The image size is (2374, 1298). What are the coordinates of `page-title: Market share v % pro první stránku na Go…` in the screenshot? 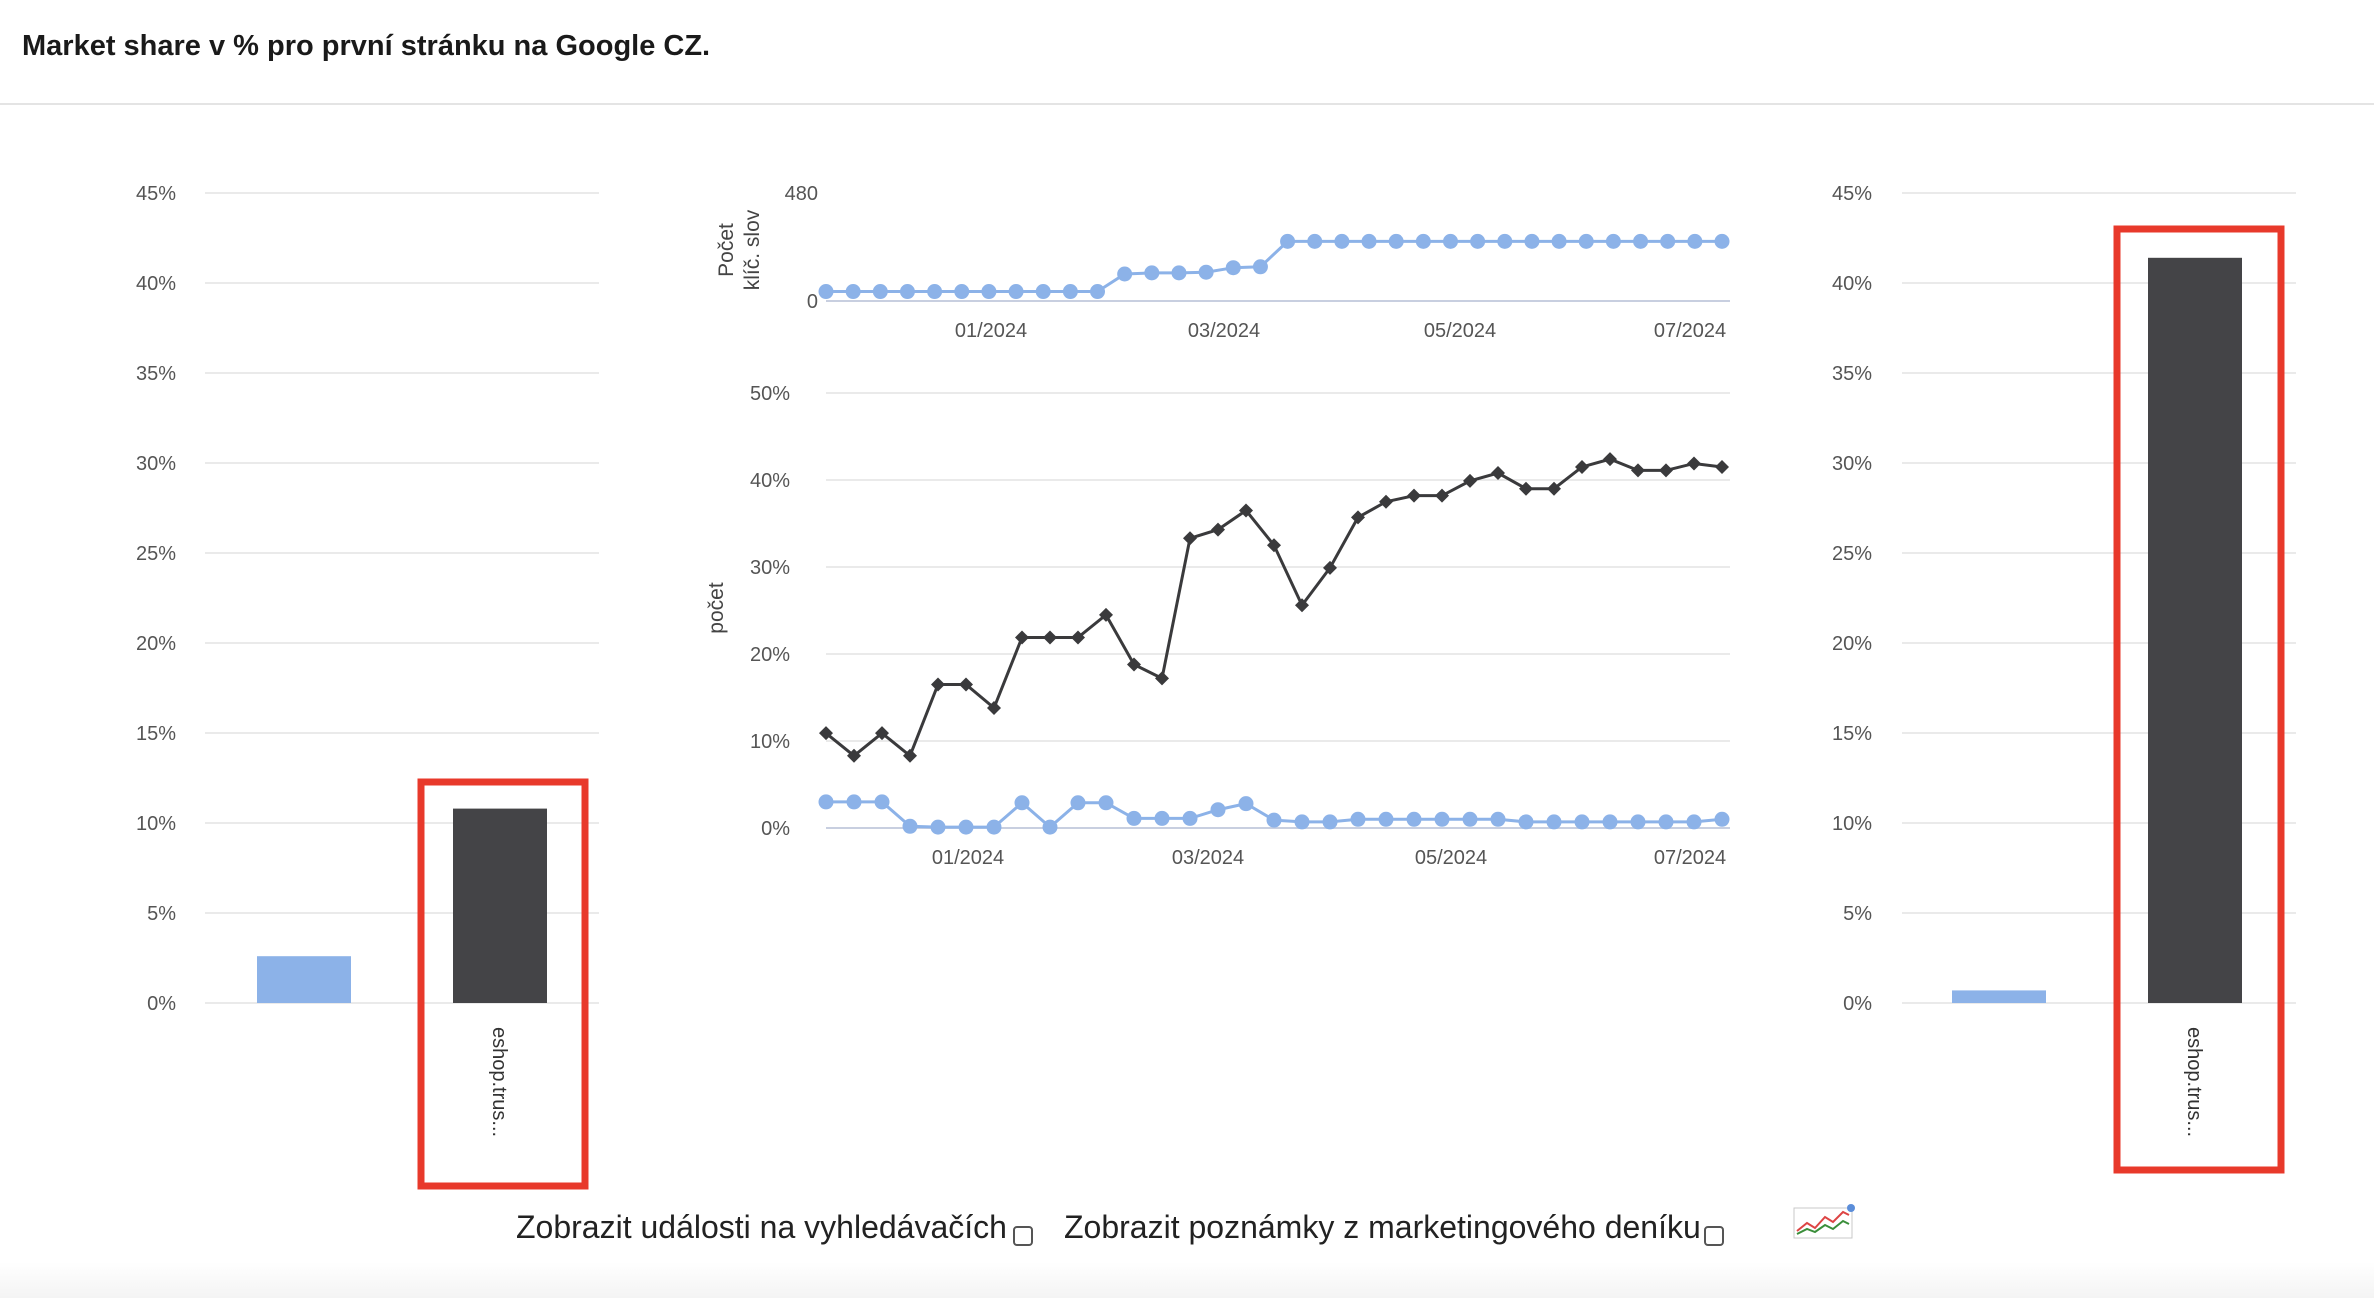 It's located at (366, 46).